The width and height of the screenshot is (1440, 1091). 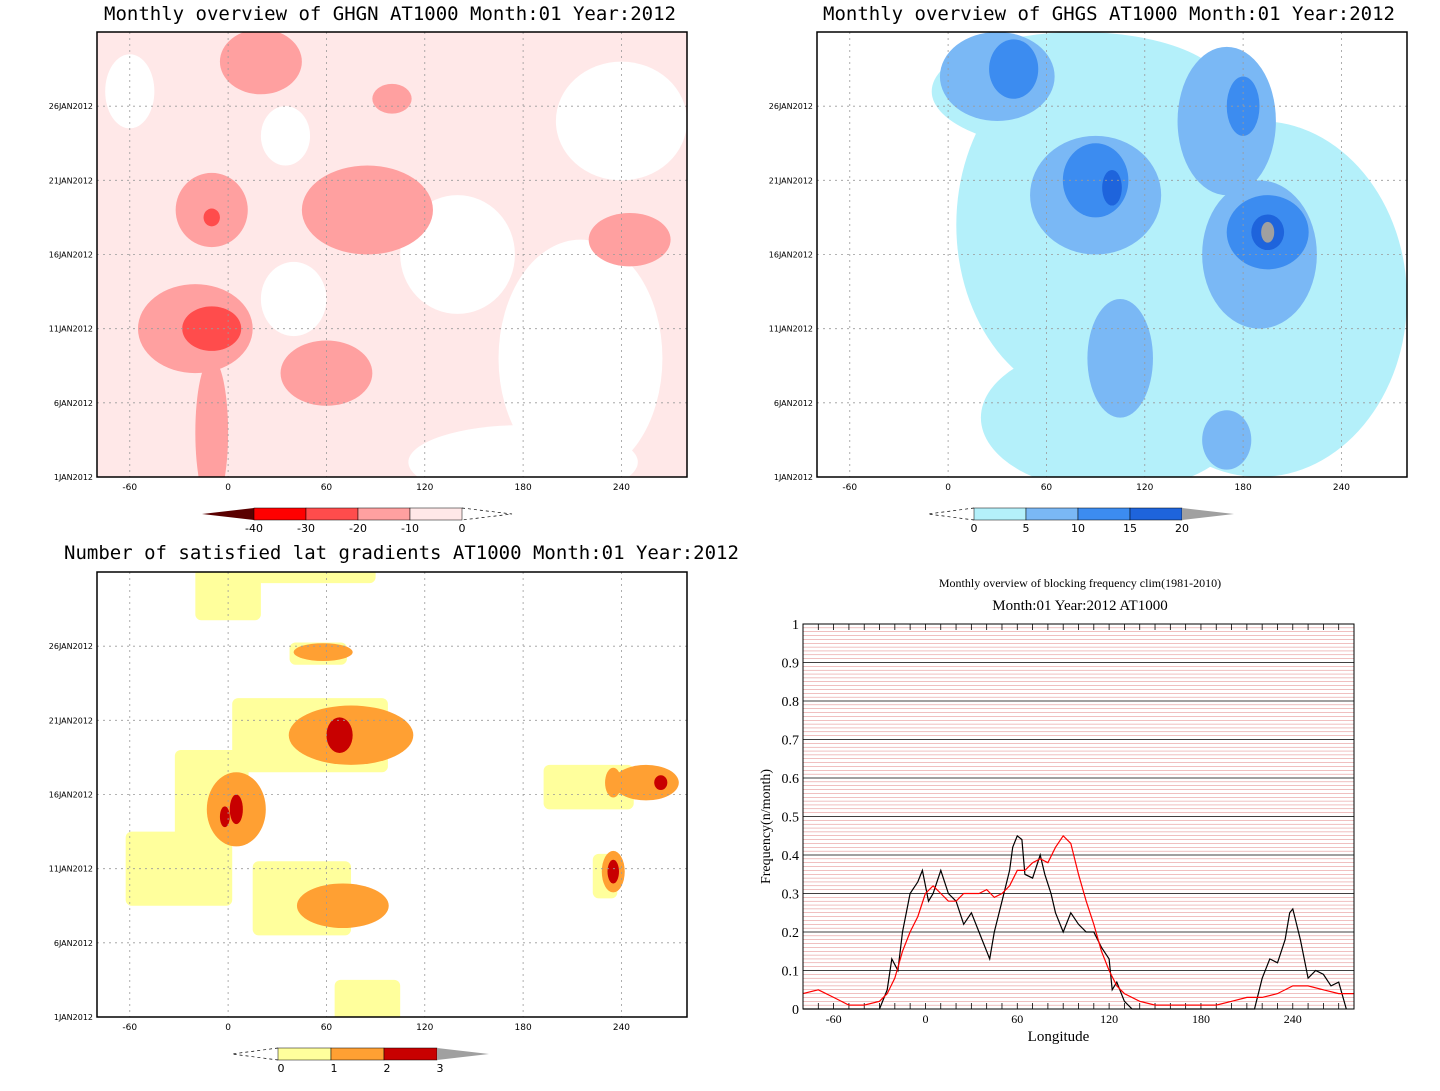 I want to click on lat-gradients-y-tick-label: 1JAN2012, so click(x=73, y=1017).